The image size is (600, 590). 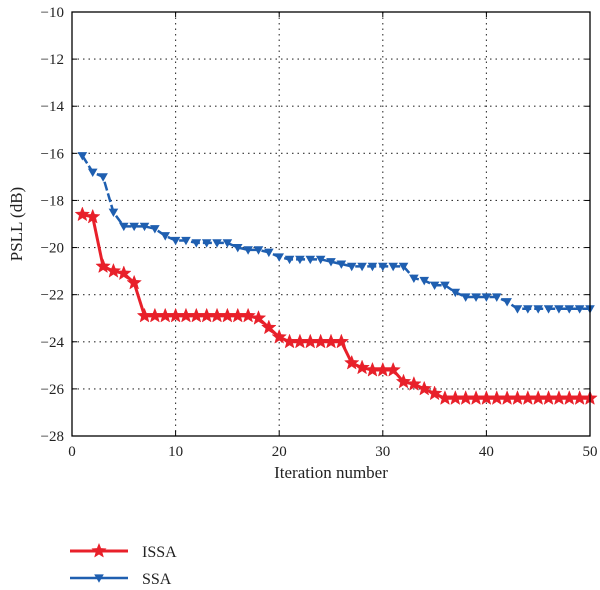 What do you see at coordinates (53, 154) in the screenshot?
I see `y-tick-label: −16` at bounding box center [53, 154].